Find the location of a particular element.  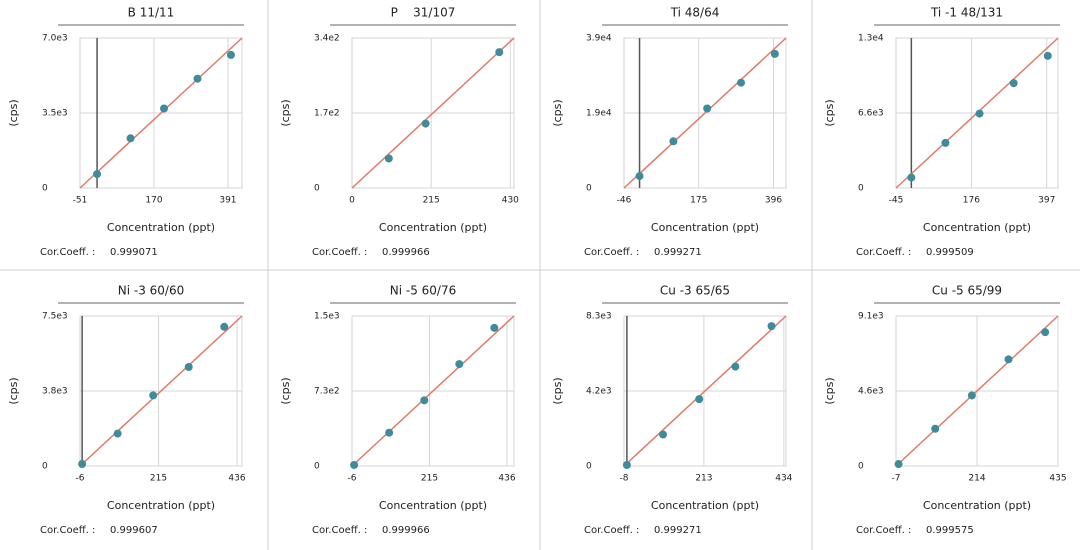

x-tick-label: 436 is located at coordinates (506, 479).